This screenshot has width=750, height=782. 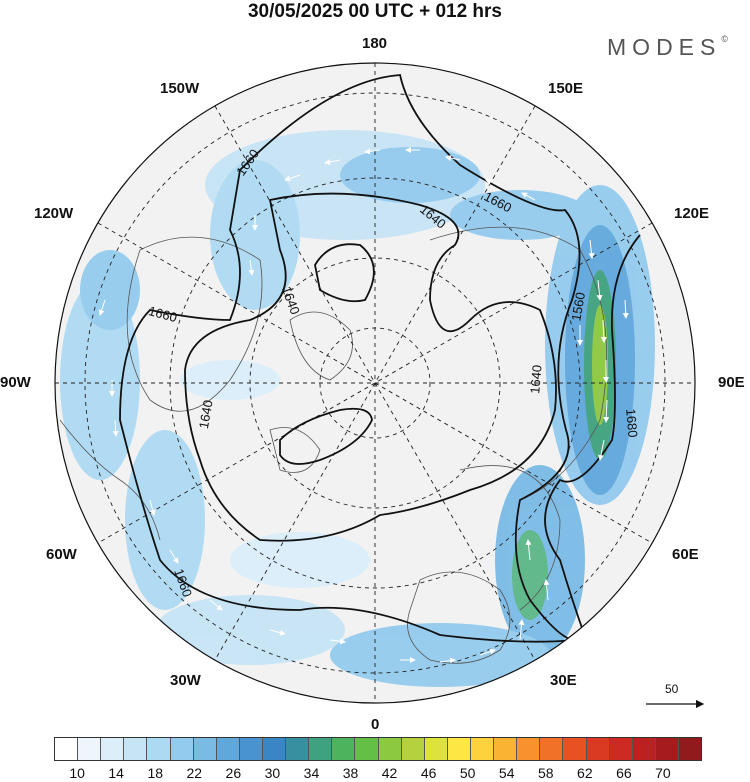 What do you see at coordinates (350, 773) in the screenshot?
I see `colorbar-tick-label: 38` at bounding box center [350, 773].